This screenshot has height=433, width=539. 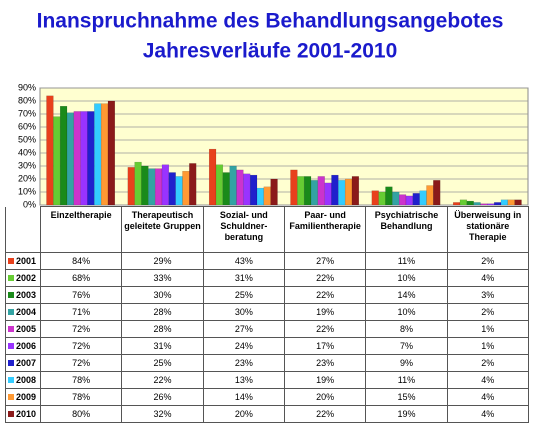 What do you see at coordinates (406, 346) in the screenshot?
I see `value-cell: 7%` at bounding box center [406, 346].